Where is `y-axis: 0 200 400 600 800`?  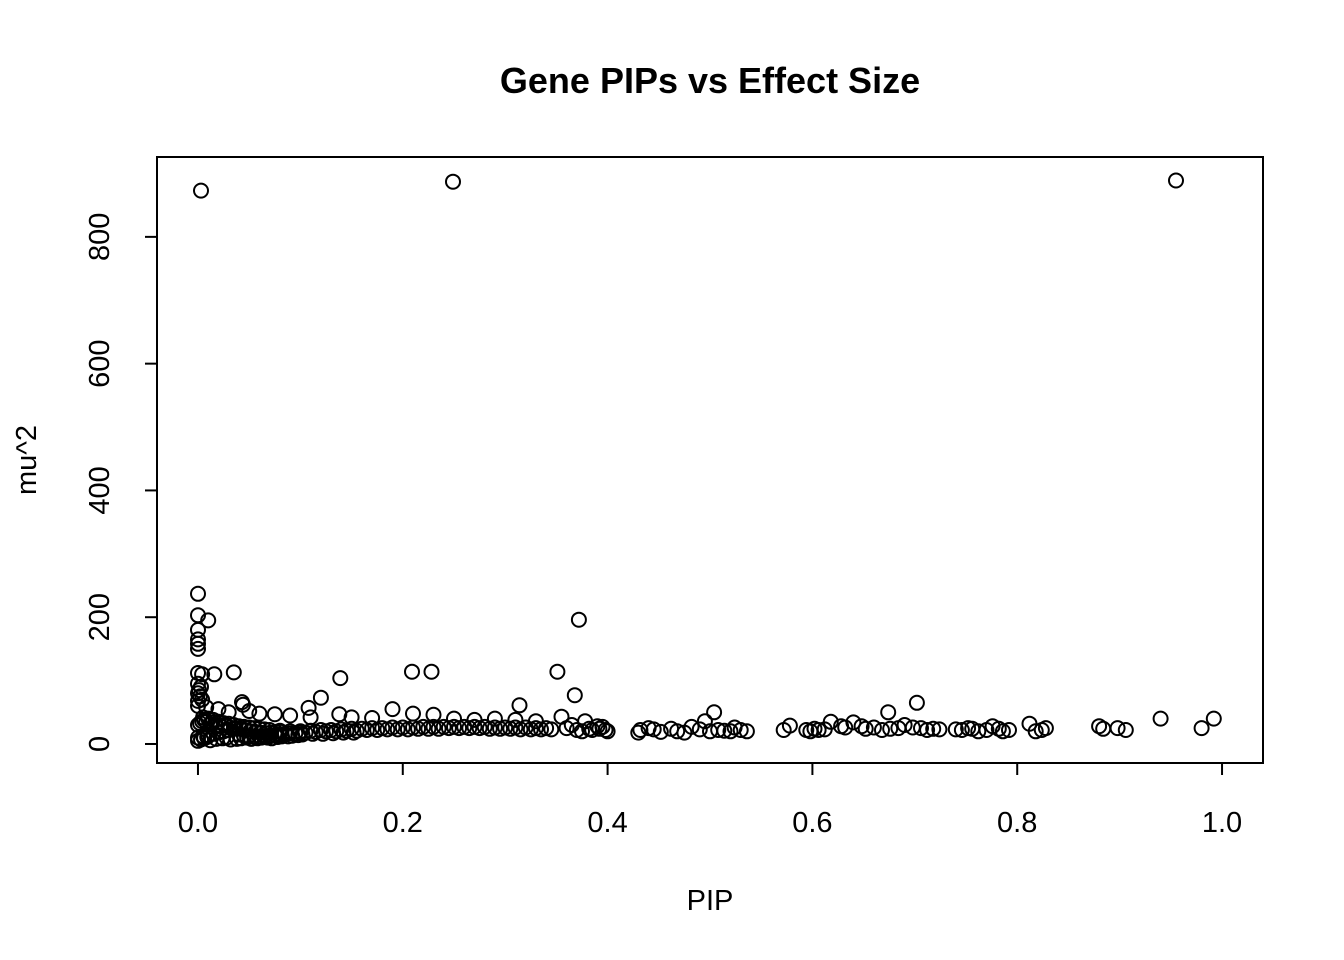
y-axis: 0 200 400 600 800 is located at coordinates (121, 482).